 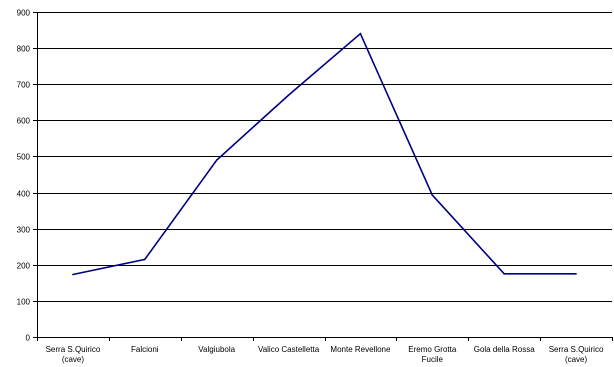 What do you see at coordinates (24, 230) in the screenshot?
I see `y-tick-label: 300` at bounding box center [24, 230].